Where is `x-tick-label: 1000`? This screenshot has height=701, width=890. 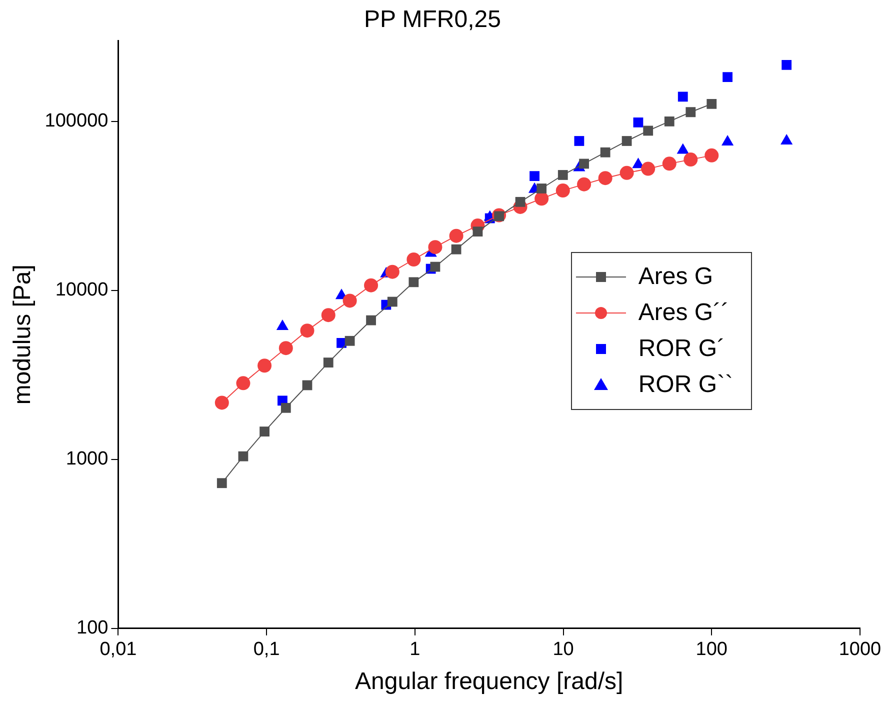 x-tick-label: 1000 is located at coordinates (860, 649).